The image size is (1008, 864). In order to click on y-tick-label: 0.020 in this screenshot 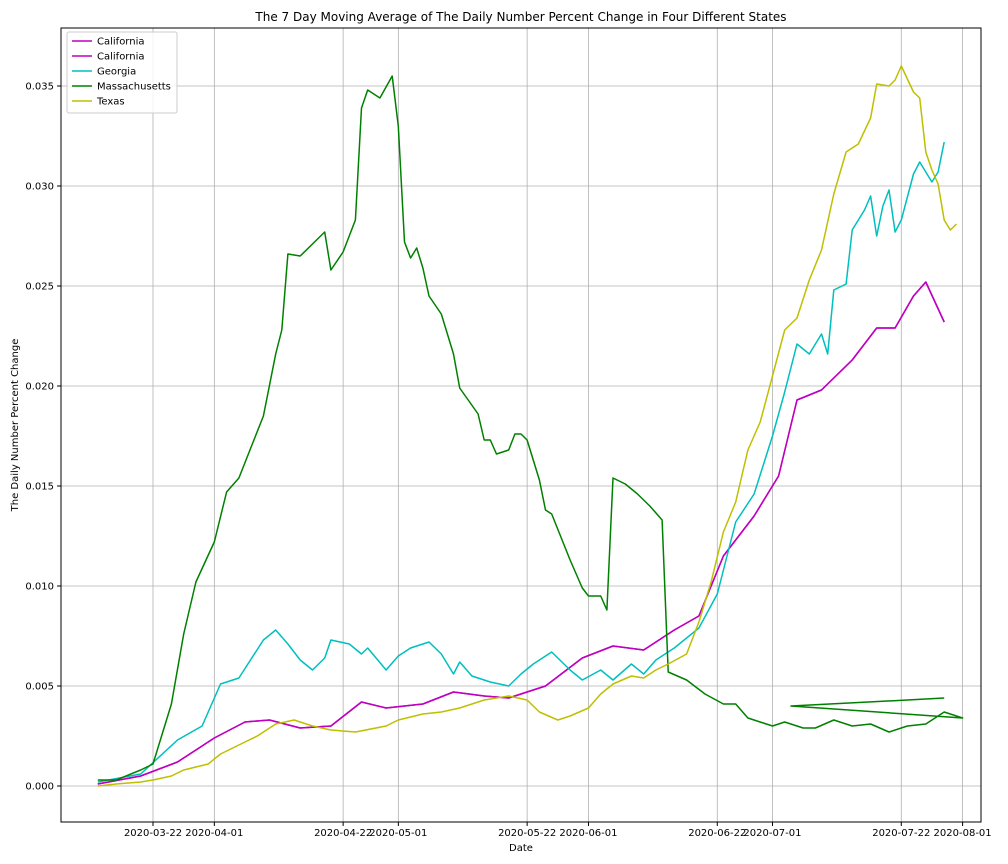, I will do `click(39, 387)`.